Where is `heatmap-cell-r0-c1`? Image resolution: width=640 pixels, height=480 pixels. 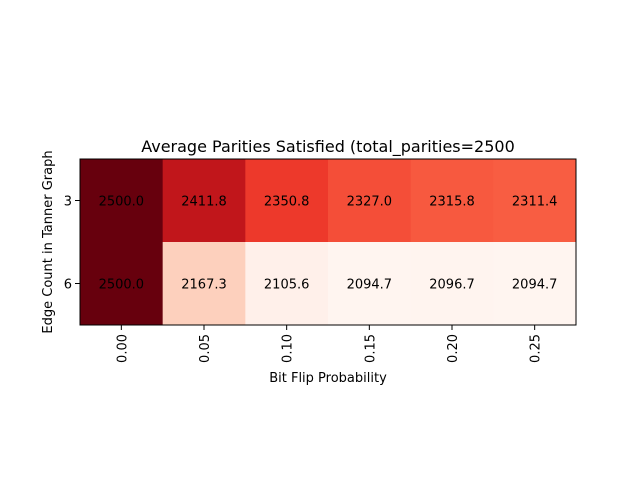 heatmap-cell-r0-c1 is located at coordinates (204, 201).